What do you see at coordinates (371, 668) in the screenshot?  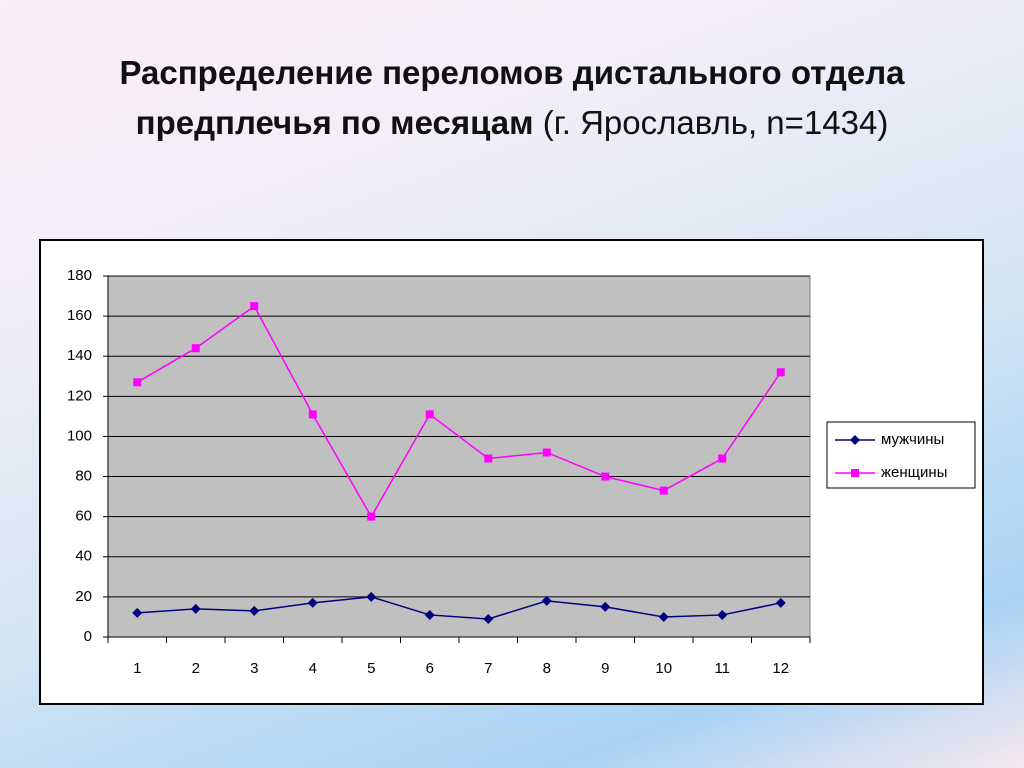 I see `x-tick-label: 5` at bounding box center [371, 668].